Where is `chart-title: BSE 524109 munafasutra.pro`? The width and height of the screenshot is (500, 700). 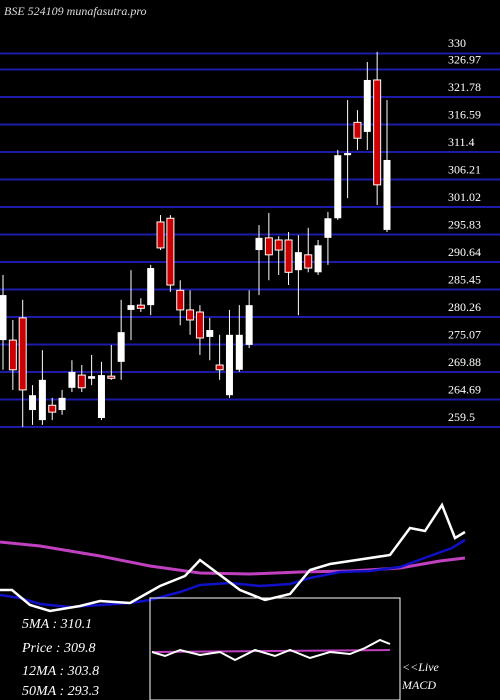
chart-title: BSE 524109 munafasutra.pro is located at coordinates (75, 11).